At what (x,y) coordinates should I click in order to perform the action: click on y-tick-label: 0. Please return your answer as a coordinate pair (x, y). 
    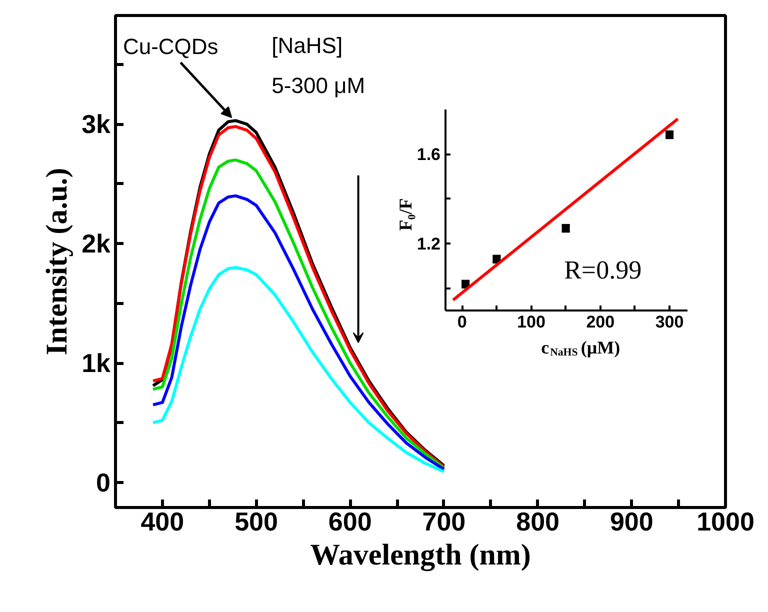
    Looking at the image, I should click on (103, 482).